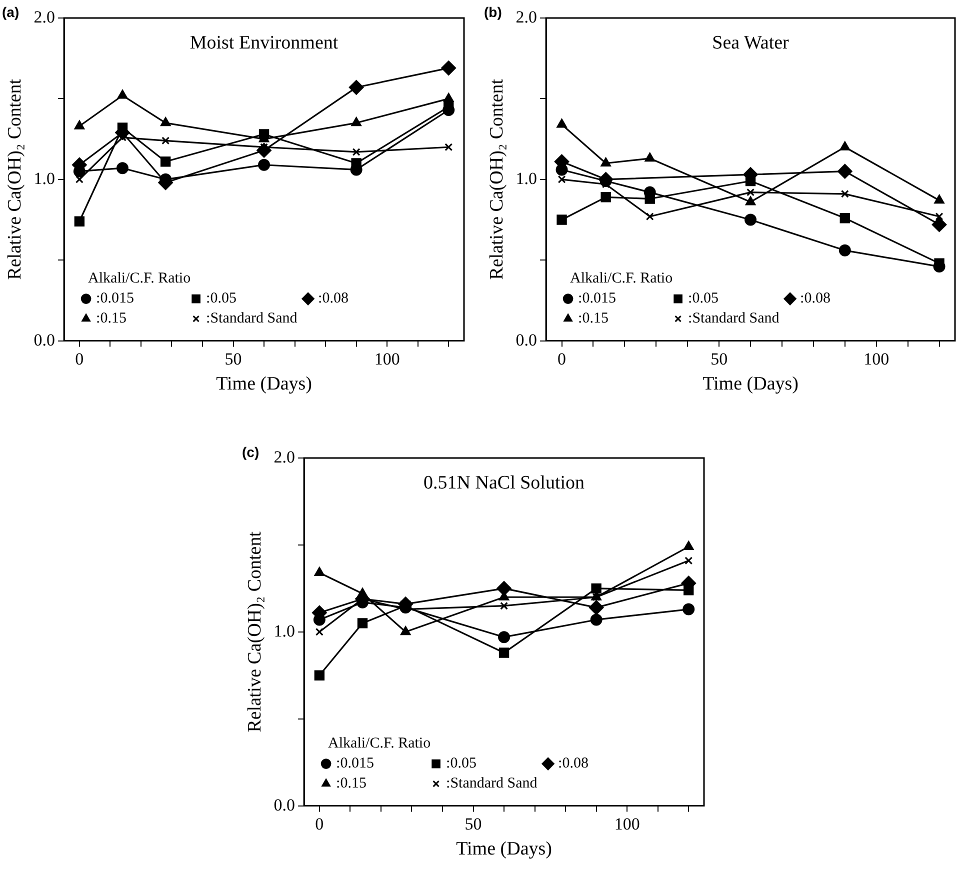  I want to click on text: Moist Environment, so click(264, 43).